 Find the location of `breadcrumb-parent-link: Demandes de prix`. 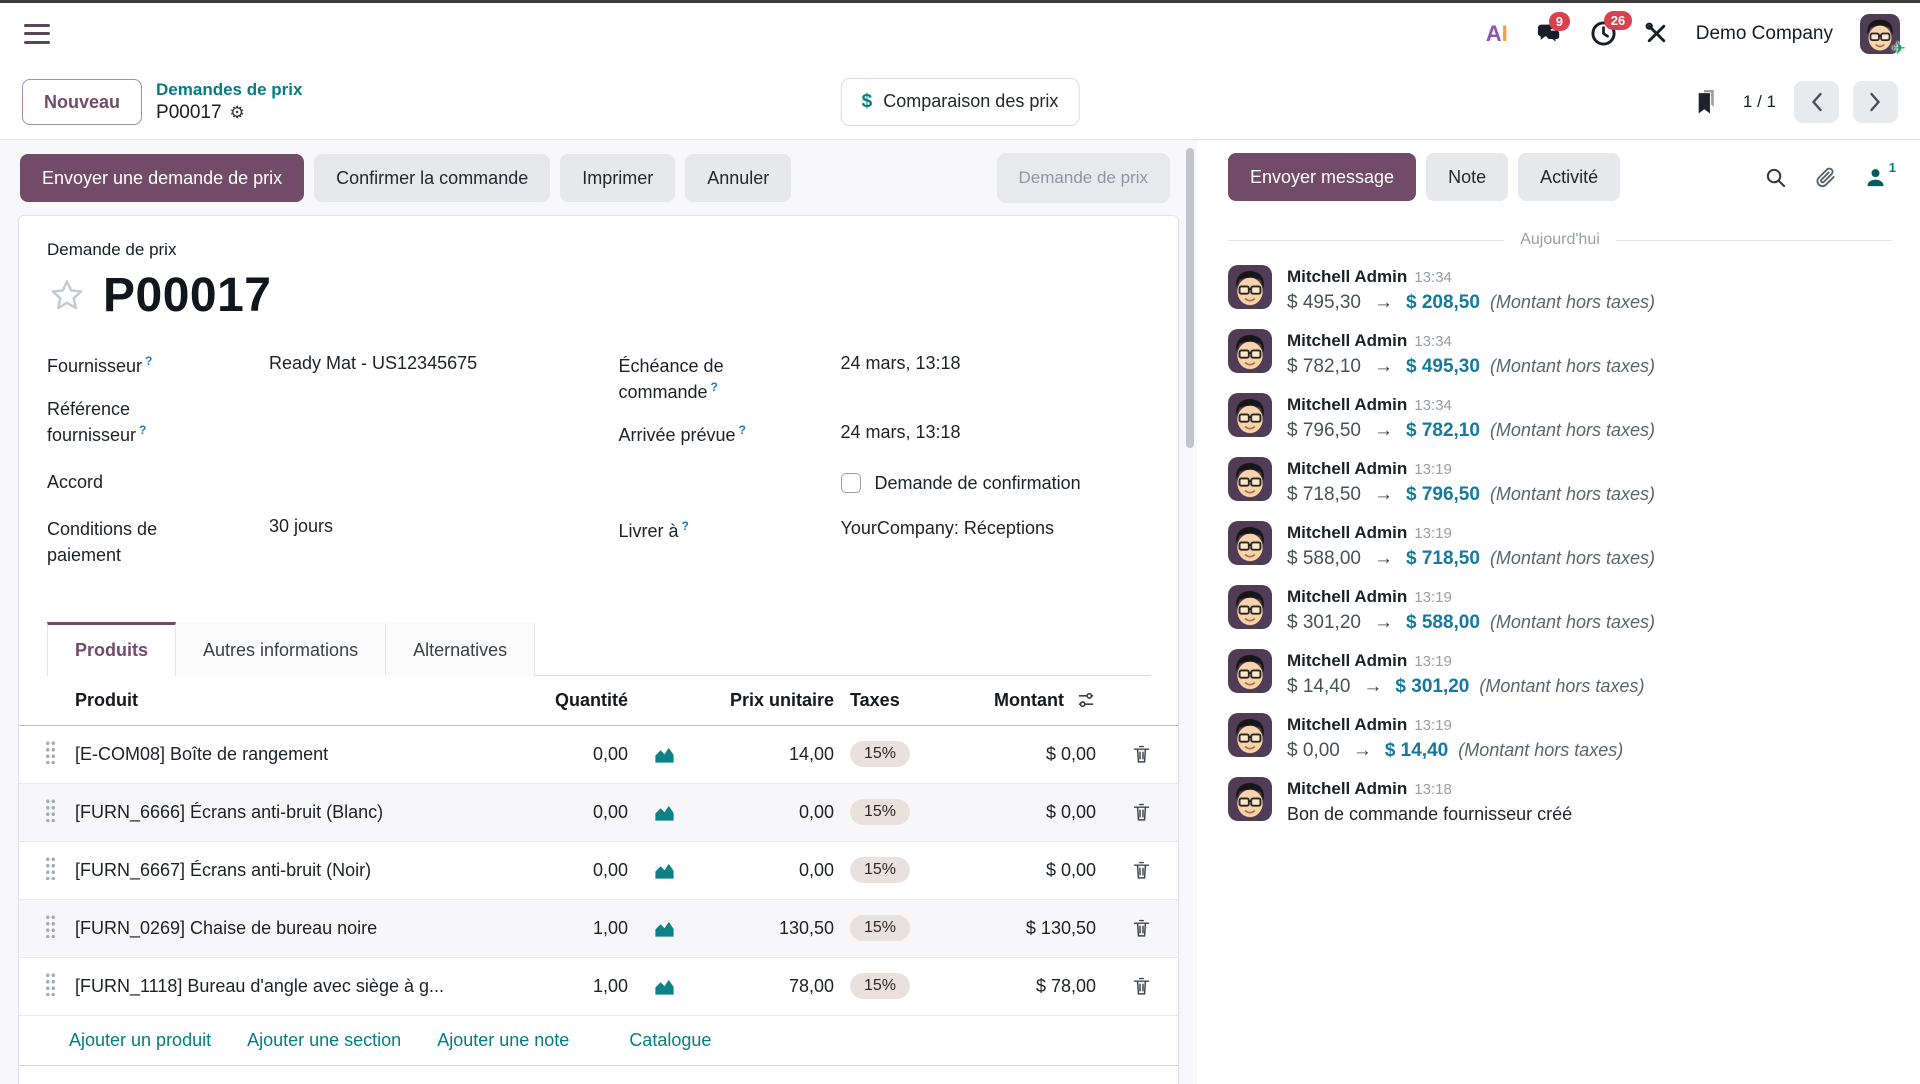

breadcrumb-parent-link: Demandes de prix is located at coordinates (229, 89).